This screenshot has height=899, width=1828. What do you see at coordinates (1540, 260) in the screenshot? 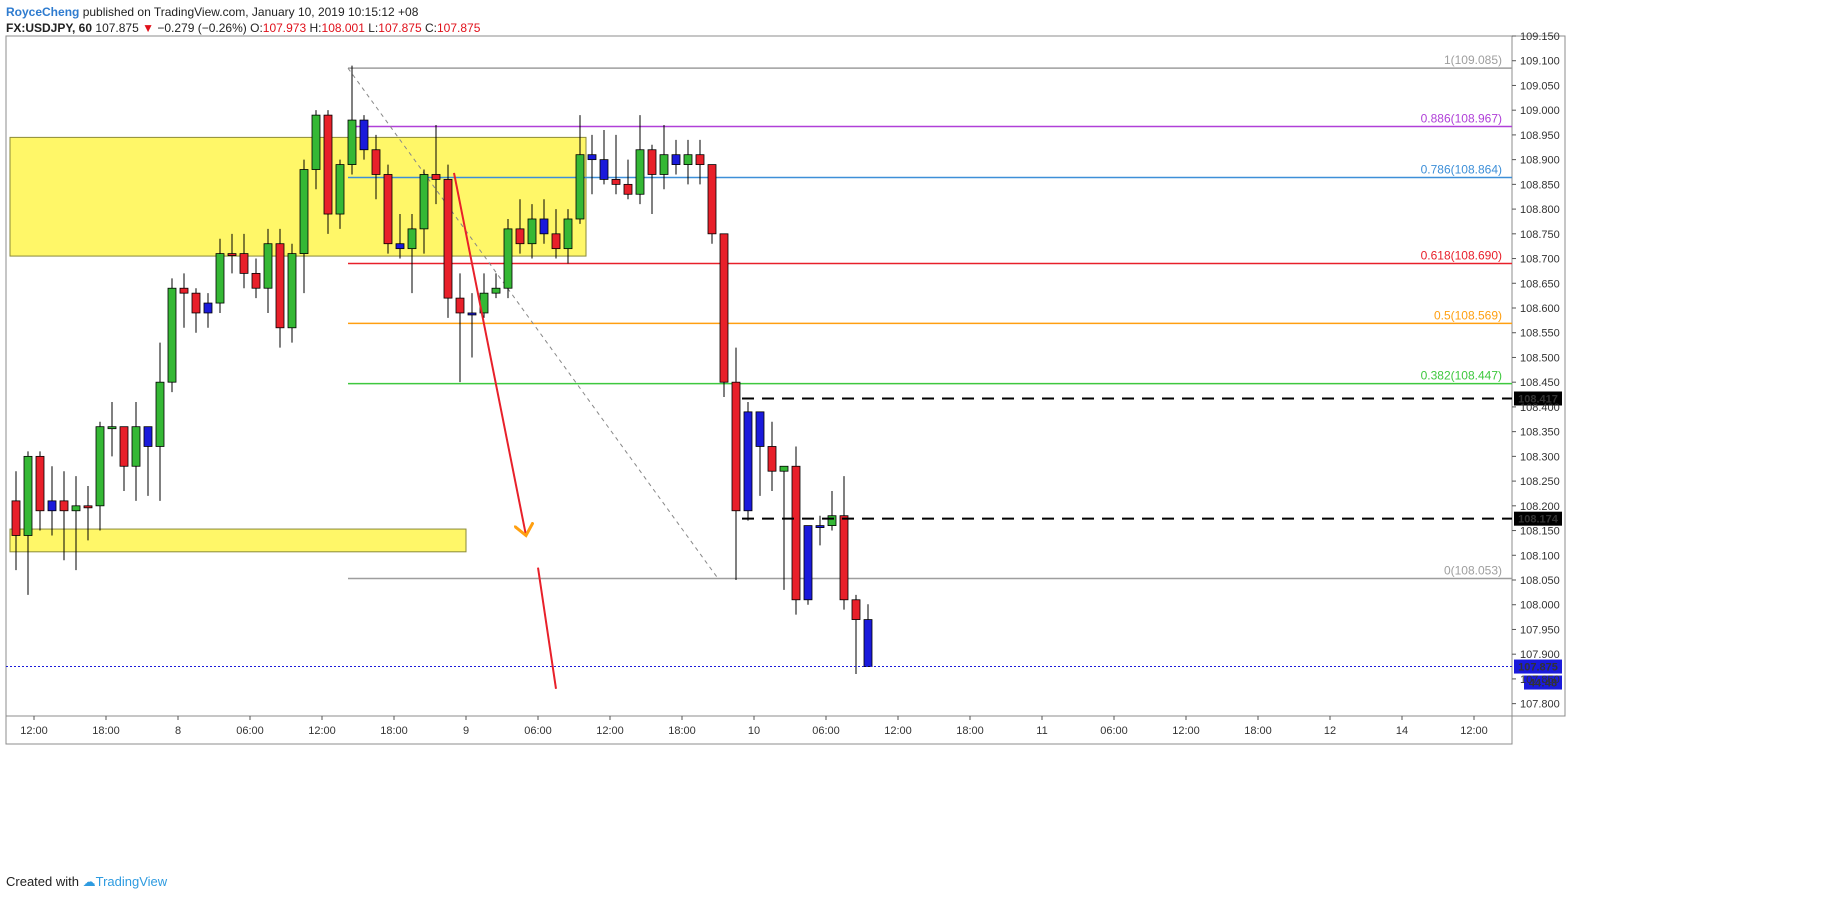
I see `y-tick-label: 108.700` at bounding box center [1540, 260].